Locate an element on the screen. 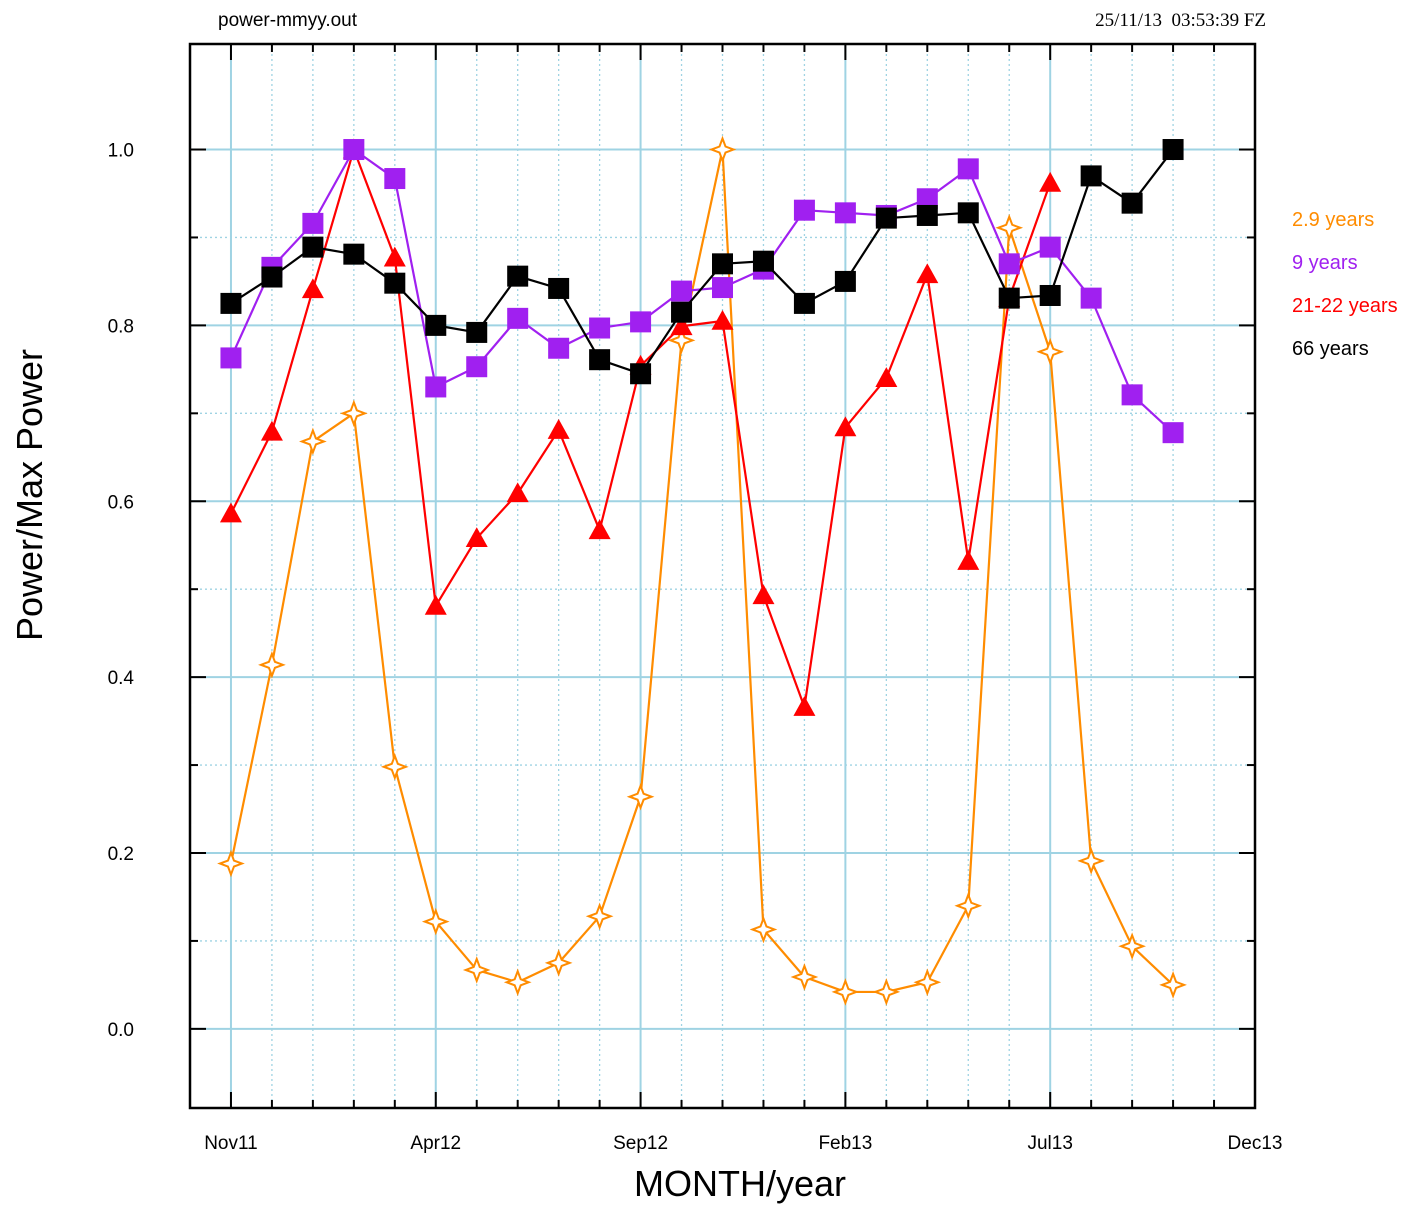 Image resolution: width=1423 pixels, height=1218 pixels. header-timestamp: 25/11/13 03:53:39 FZ is located at coordinates (1180, 20).